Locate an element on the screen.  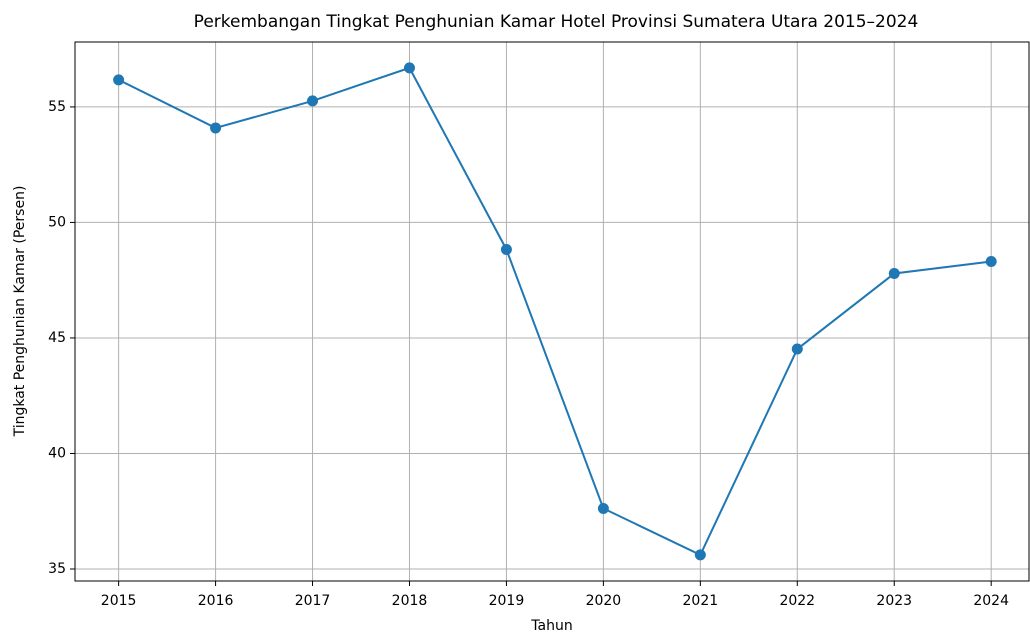
x-tick-label: 2016 is located at coordinates (216, 601).